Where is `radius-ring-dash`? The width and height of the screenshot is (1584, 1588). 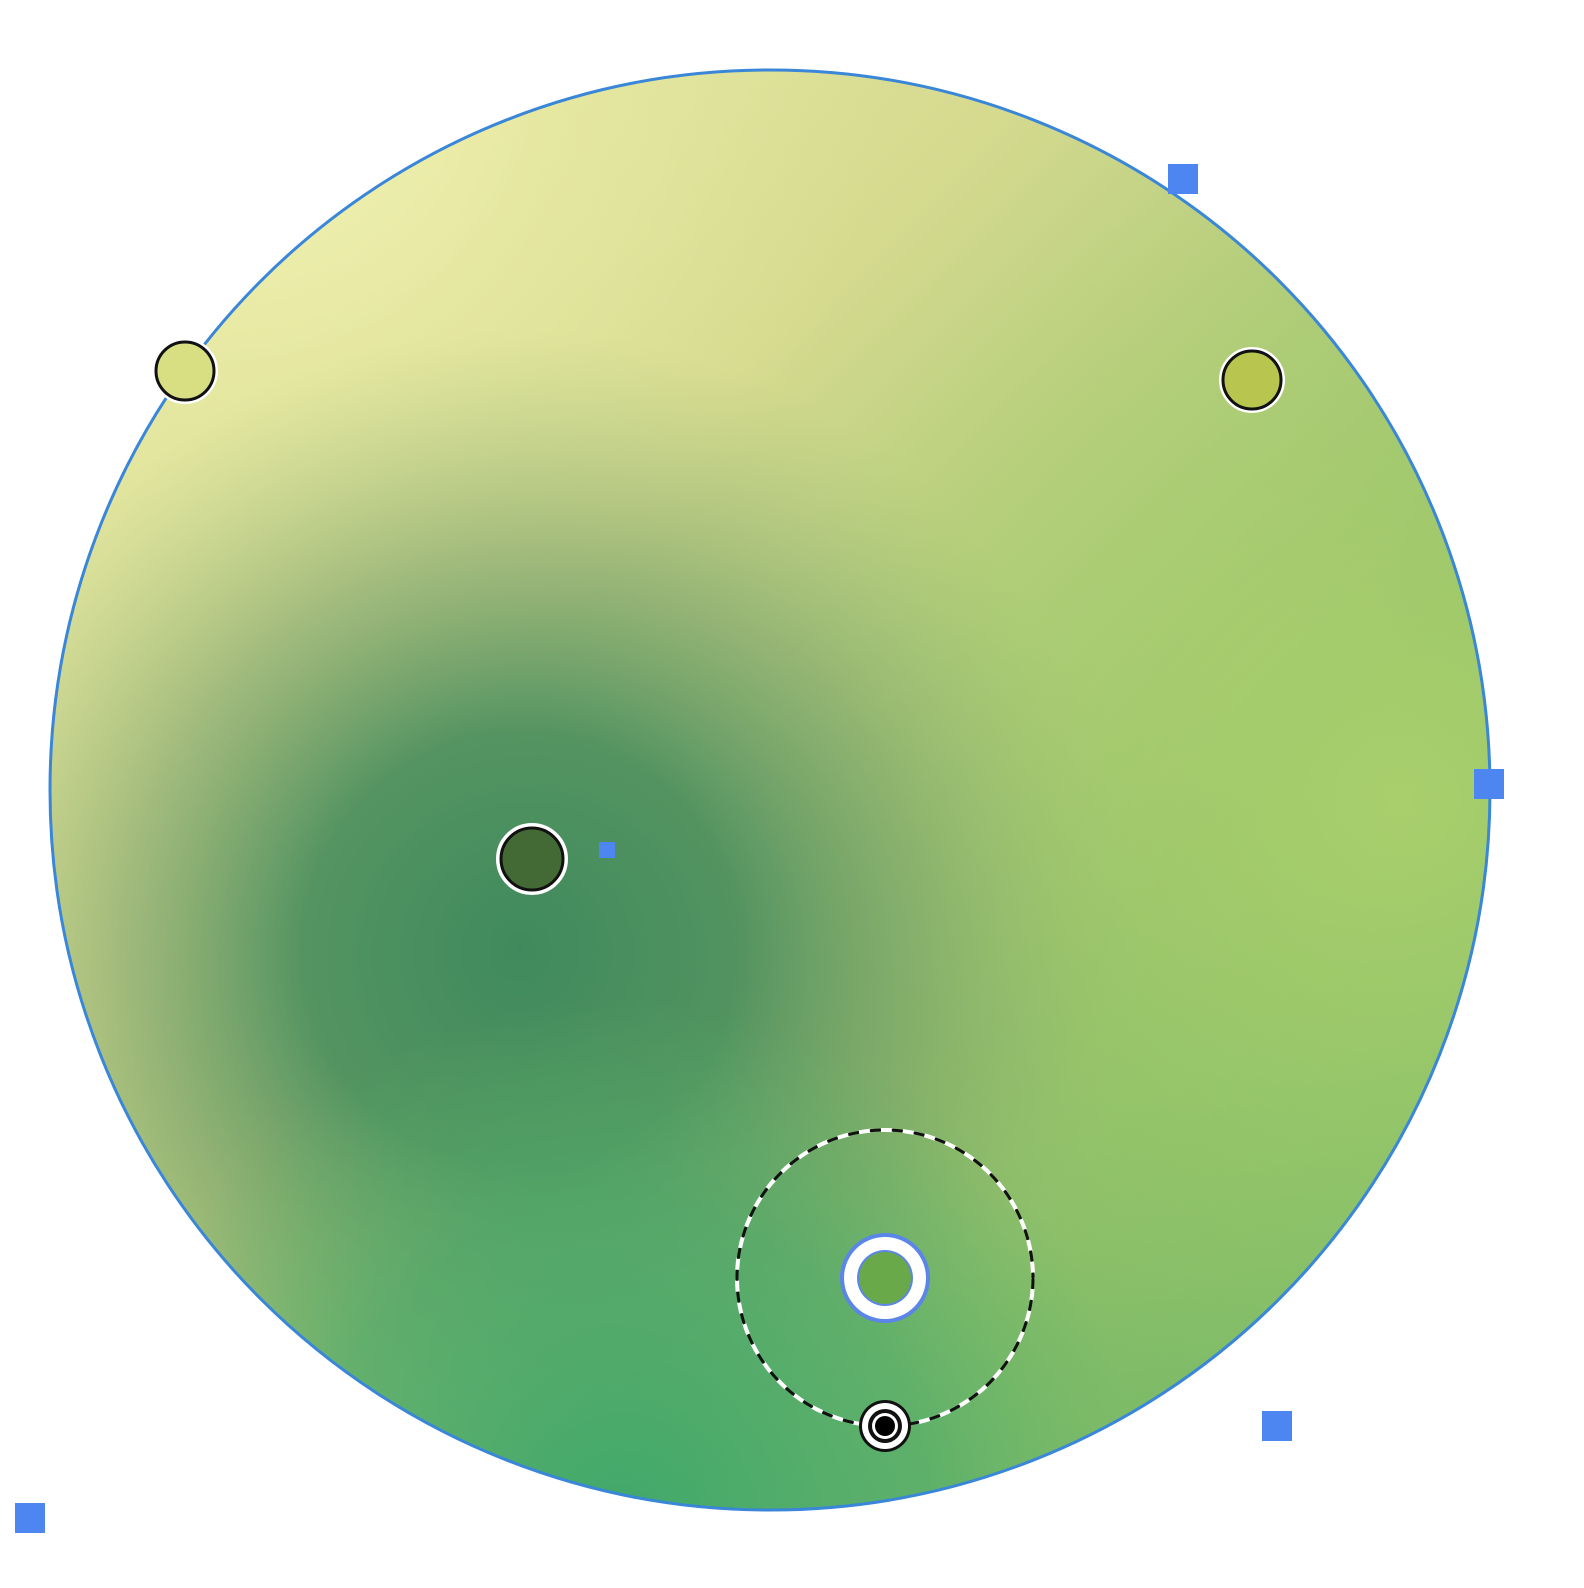
radius-ring-dash is located at coordinates (885, 1278).